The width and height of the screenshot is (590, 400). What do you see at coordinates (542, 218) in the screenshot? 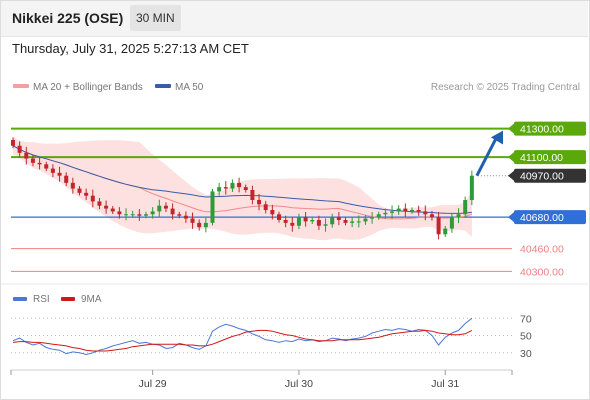
I see `level-label: 40680.00` at bounding box center [542, 218].